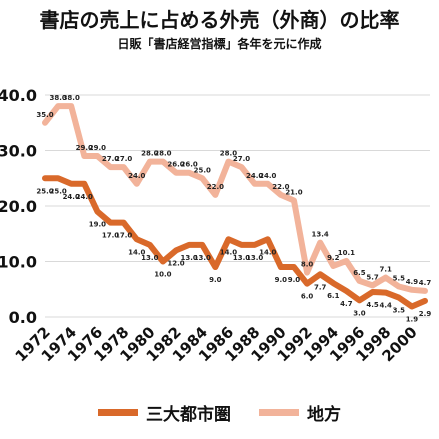 This screenshot has height=439, width=439. What do you see at coordinates (359, 273) in the screenshot?
I see `data-label-regional: 6.5` at bounding box center [359, 273].